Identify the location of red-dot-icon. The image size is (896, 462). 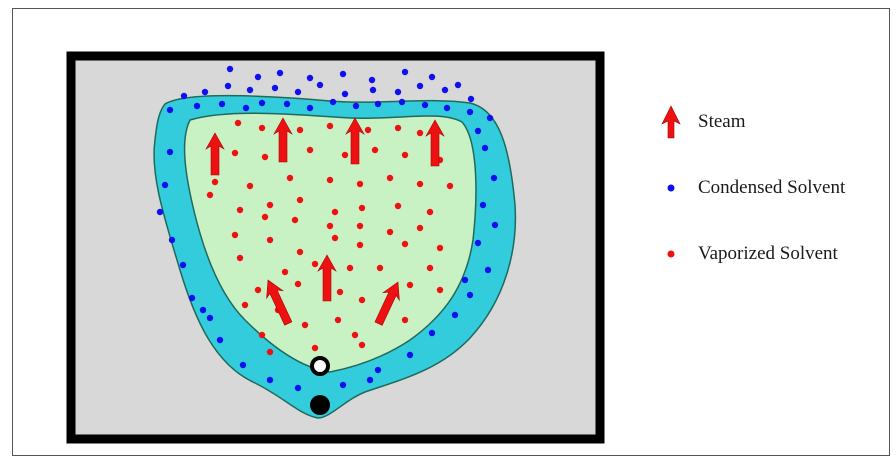
(671, 254).